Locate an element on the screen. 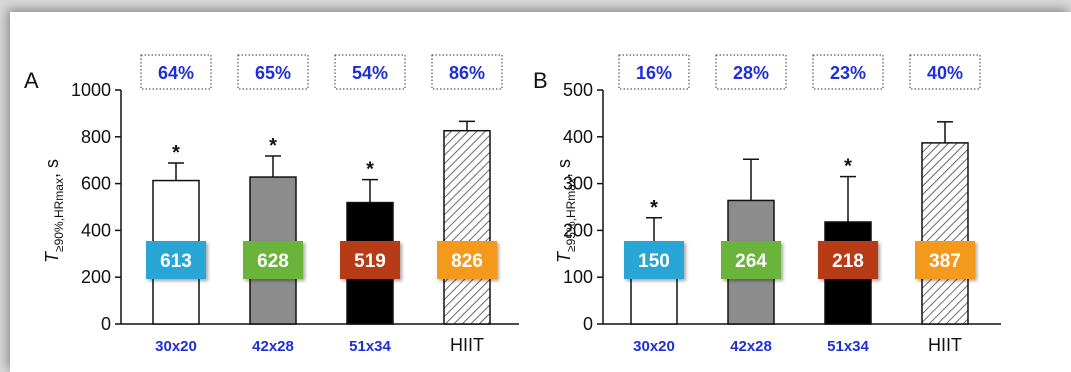  value-label: 628 is located at coordinates (273, 261).